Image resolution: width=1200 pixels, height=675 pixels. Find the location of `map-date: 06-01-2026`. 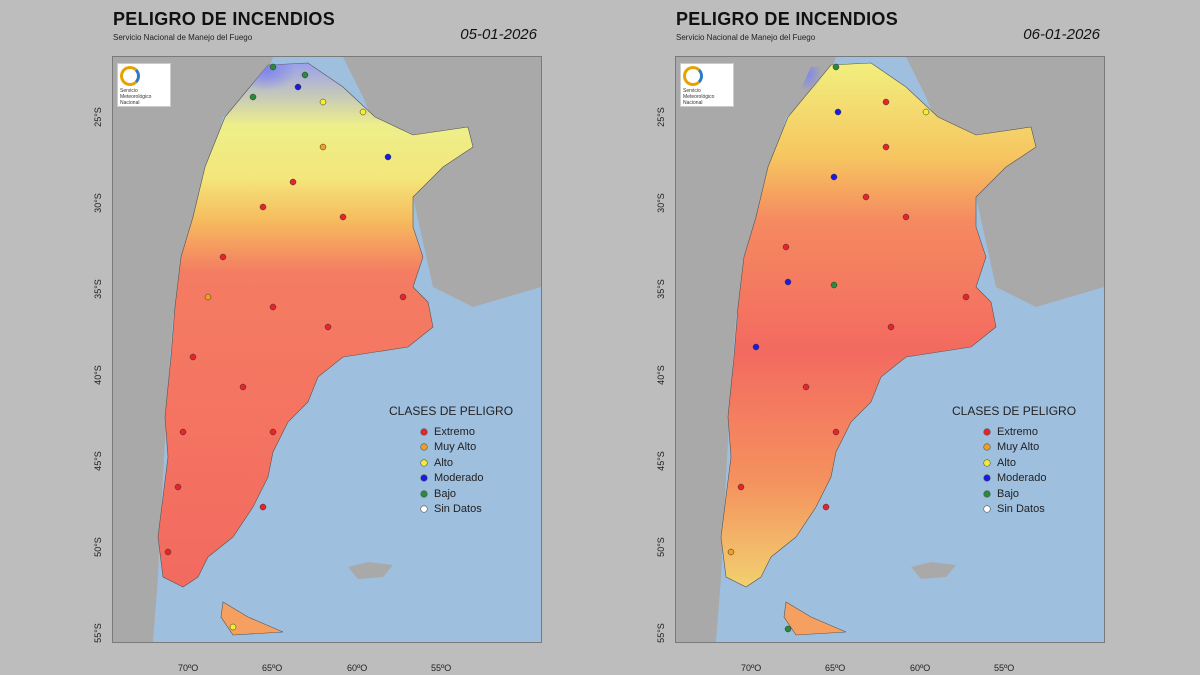

map-date: 06-01-2026 is located at coordinates (1061, 34).